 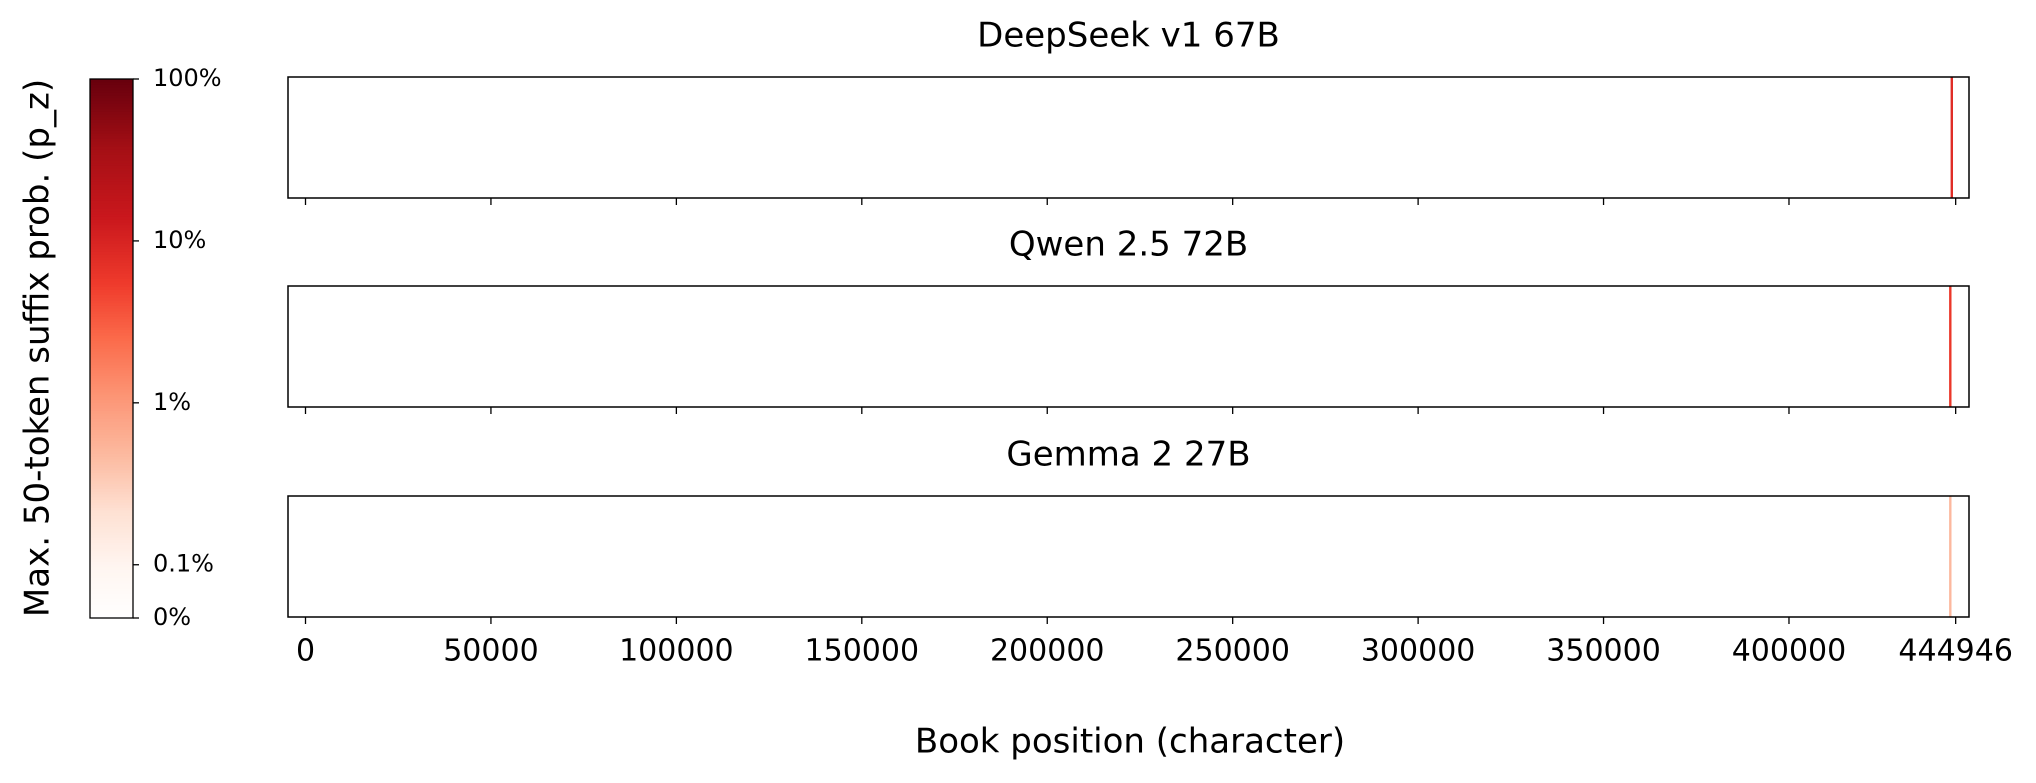 I want to click on colorbar-tick-label: 10%, so click(x=179, y=240).